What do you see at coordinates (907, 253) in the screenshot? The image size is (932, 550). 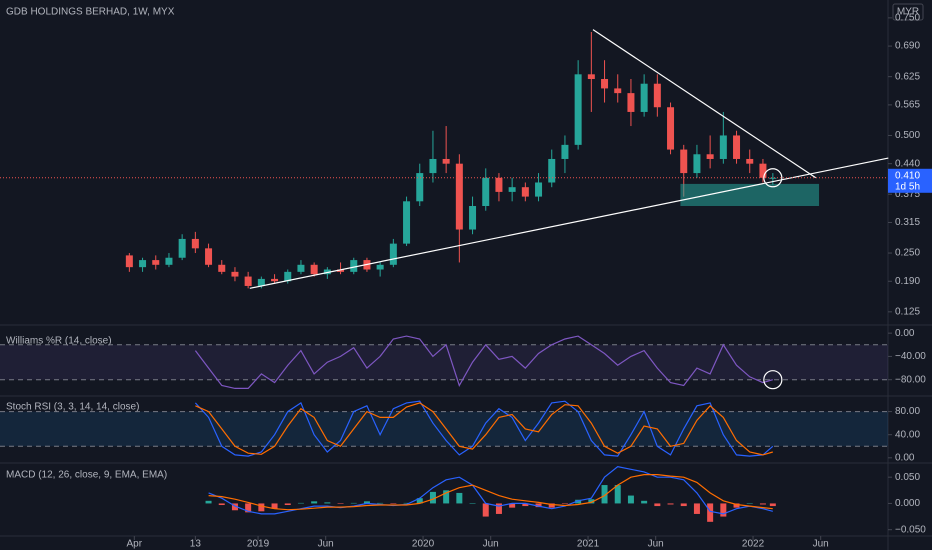 I see `y-tick-label: 0.250` at bounding box center [907, 253].